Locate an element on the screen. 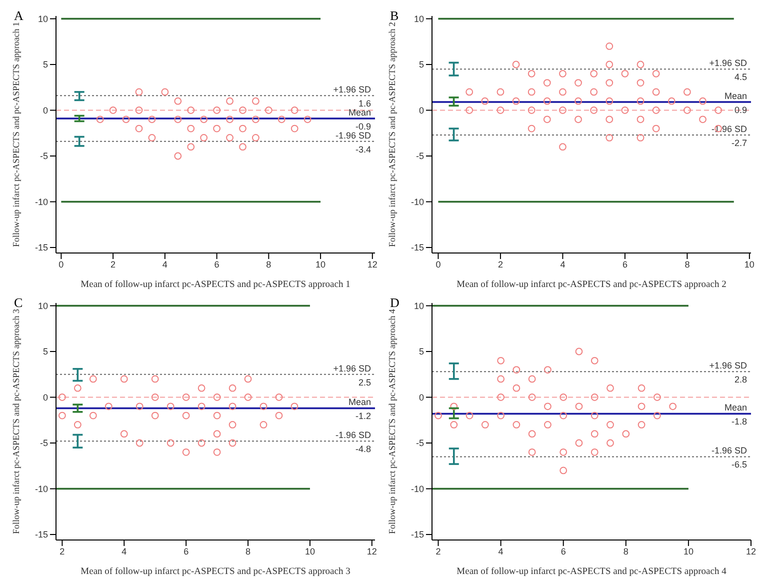 This screenshot has height=580, width=767. annotation: 2.8 is located at coordinates (740, 379).